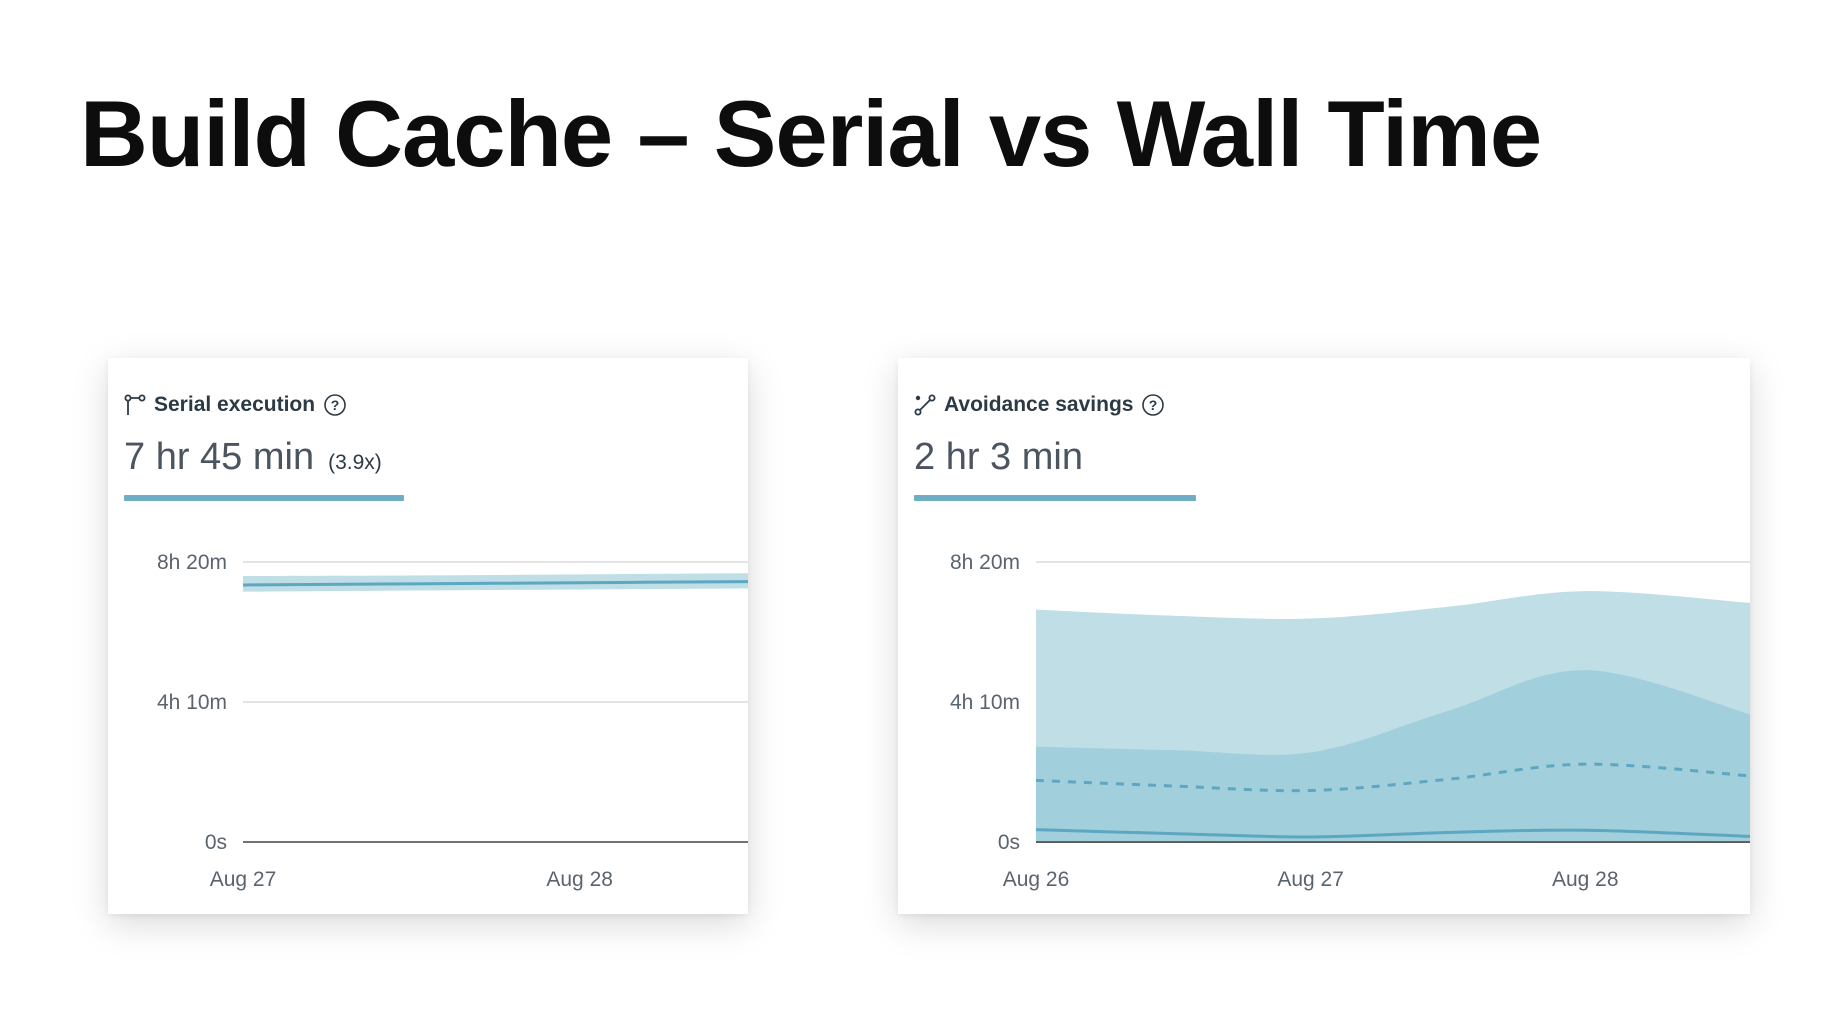 The image size is (1828, 1028). I want to click on metric: 7 hr 45 min (3.9x), so click(253, 457).